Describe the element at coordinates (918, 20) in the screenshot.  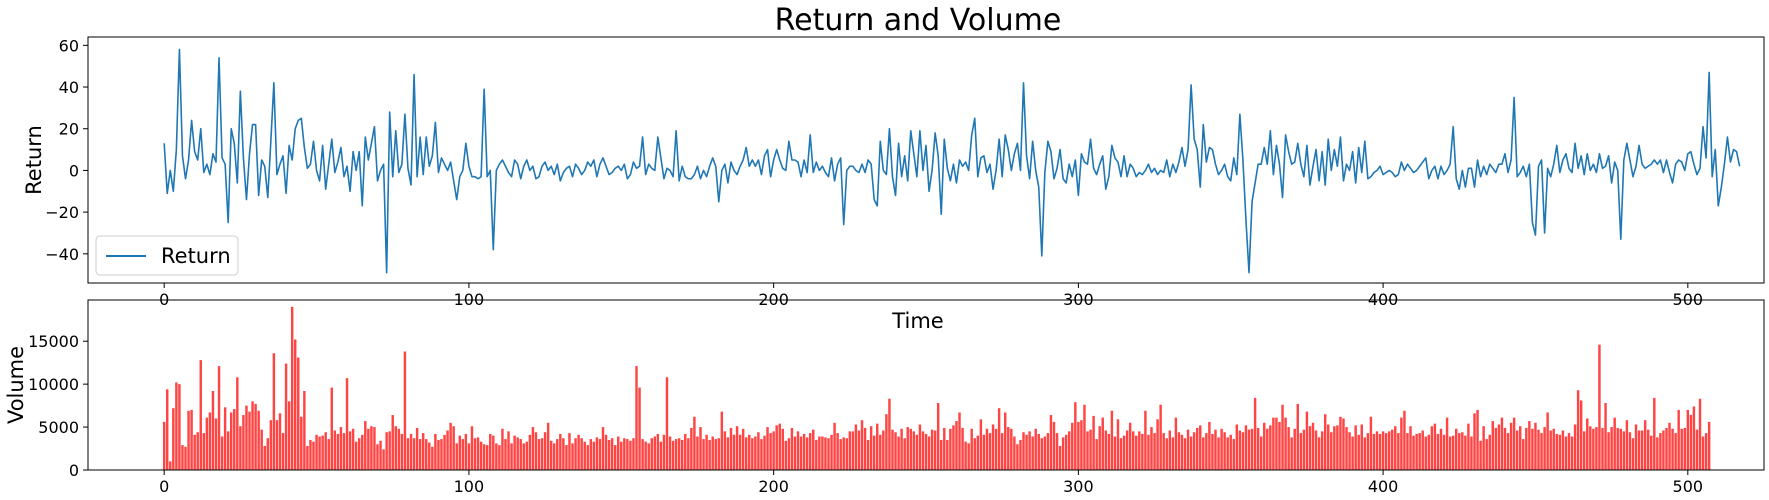
I see `chart-title: Return and Volume` at that location.